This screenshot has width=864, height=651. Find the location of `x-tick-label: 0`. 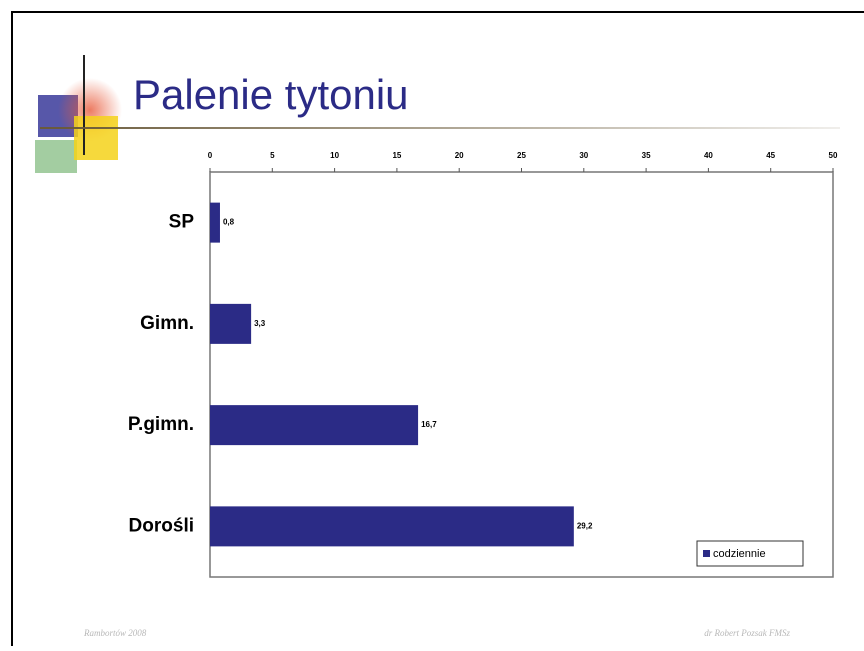

x-tick-label: 0 is located at coordinates (210, 155).